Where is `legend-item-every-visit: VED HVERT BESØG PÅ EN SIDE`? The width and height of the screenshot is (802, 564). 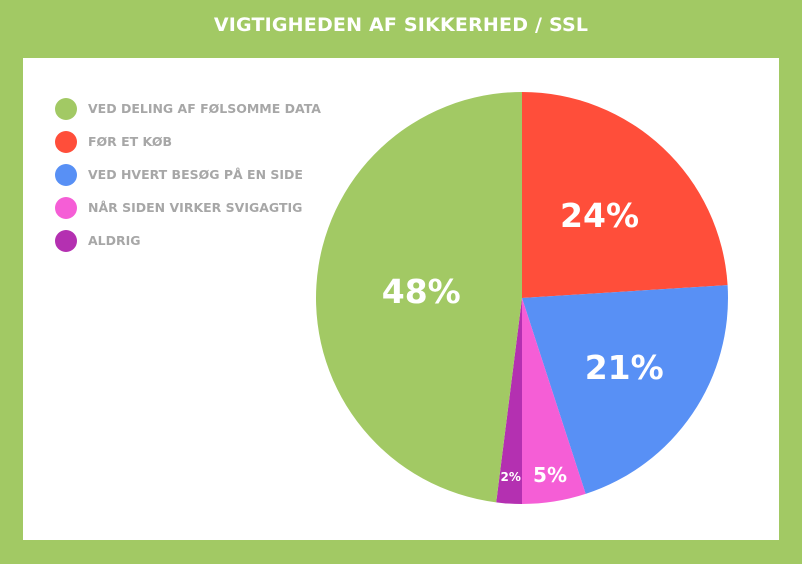 legend-item-every-visit: VED HVERT BESØG PÅ EN SIDE is located at coordinates (188, 174).